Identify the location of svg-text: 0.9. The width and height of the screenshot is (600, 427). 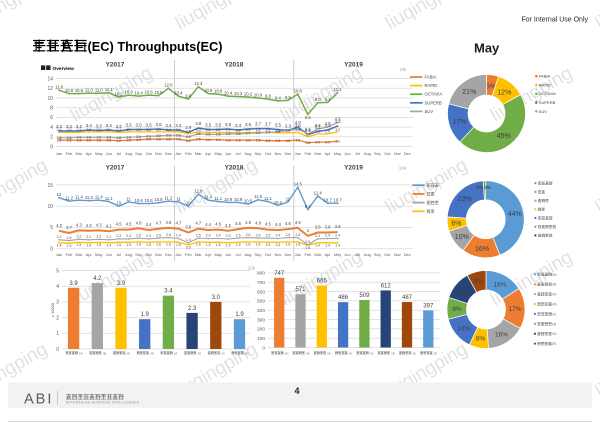
(317, 143).